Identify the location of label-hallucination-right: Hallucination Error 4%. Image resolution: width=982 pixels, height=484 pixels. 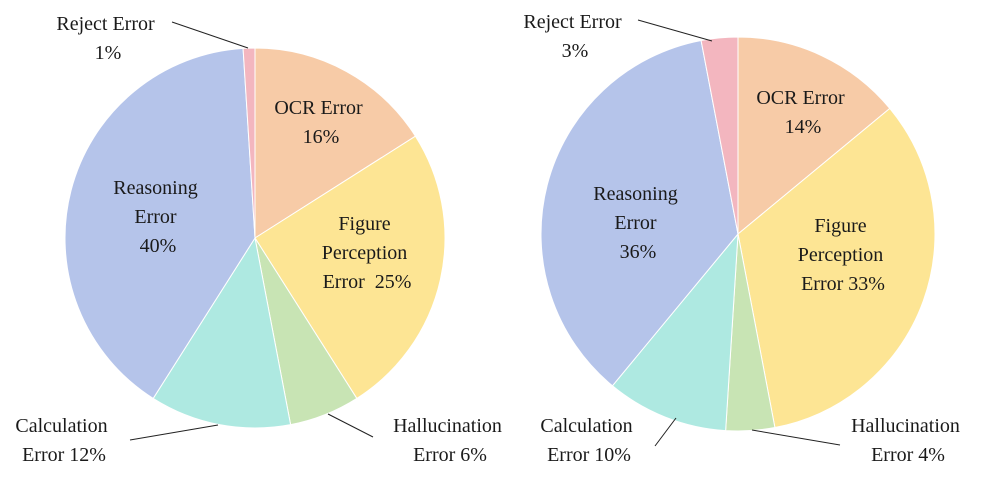
(908, 440).